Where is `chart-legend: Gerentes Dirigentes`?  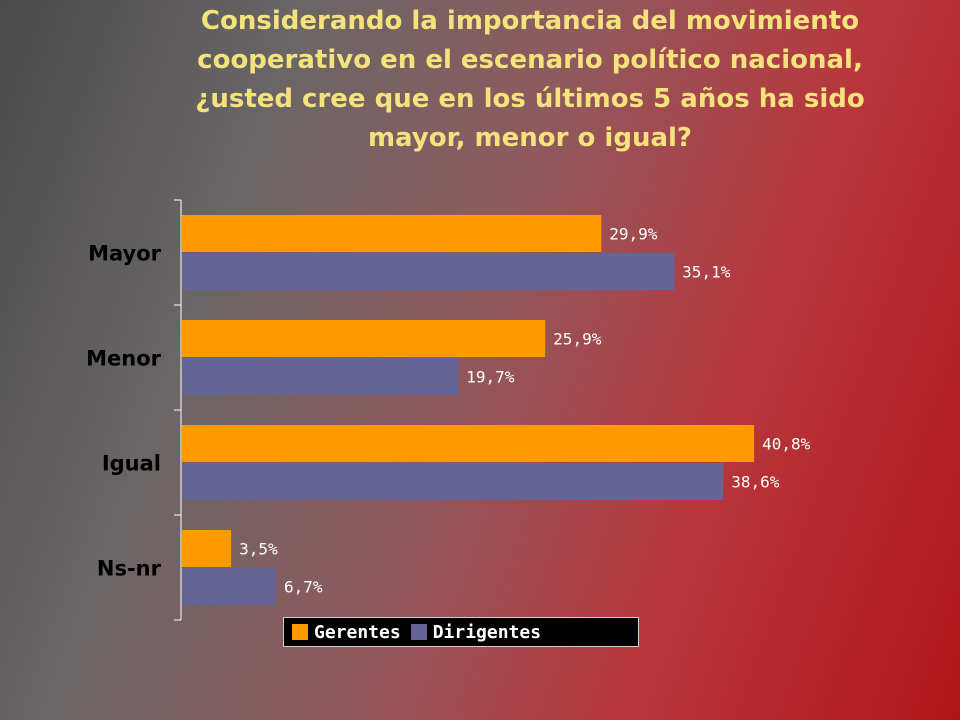
chart-legend: Gerentes Dirigentes is located at coordinates (461, 632).